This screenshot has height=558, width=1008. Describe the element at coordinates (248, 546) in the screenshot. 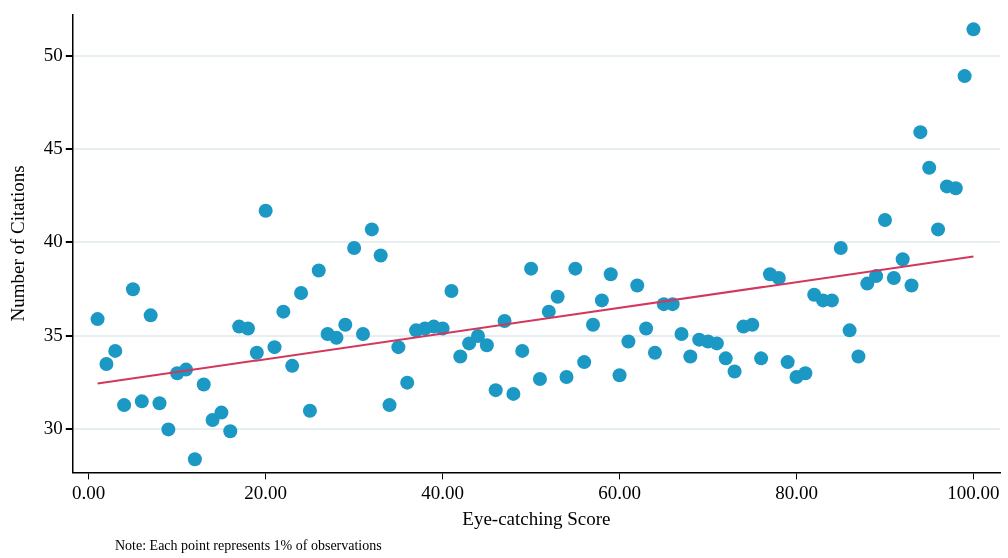

I see `text: Note: Each point represents 1% of observations` at that location.